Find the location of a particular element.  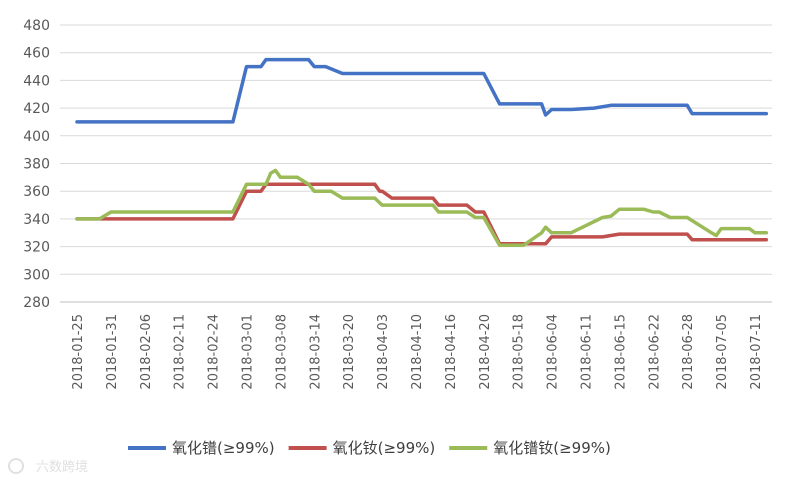

x-tick-label: 2018-04-10 is located at coordinates (417, 352).